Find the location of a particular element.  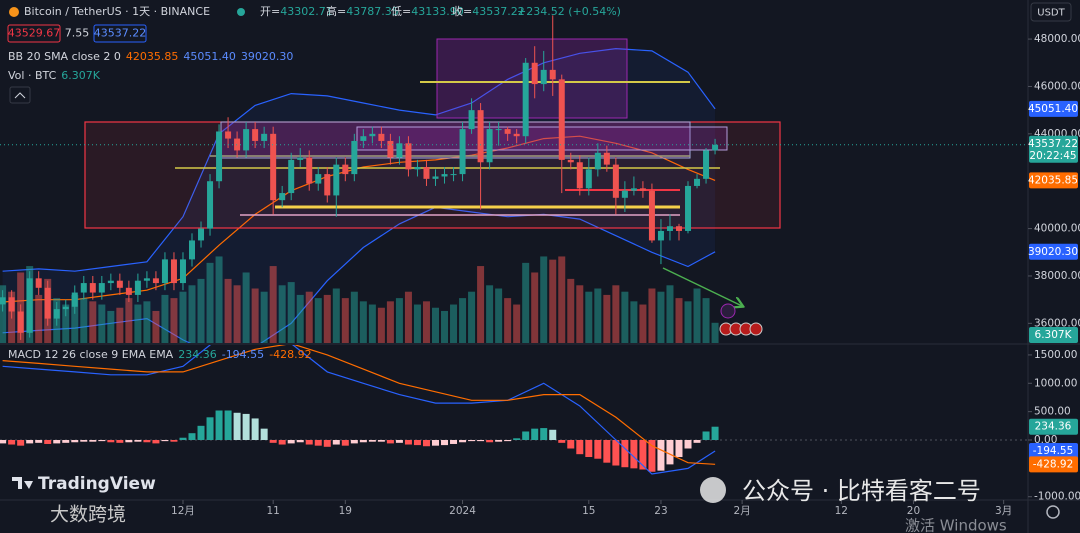

ohlc-value: 43133.90 is located at coordinates (437, 11).